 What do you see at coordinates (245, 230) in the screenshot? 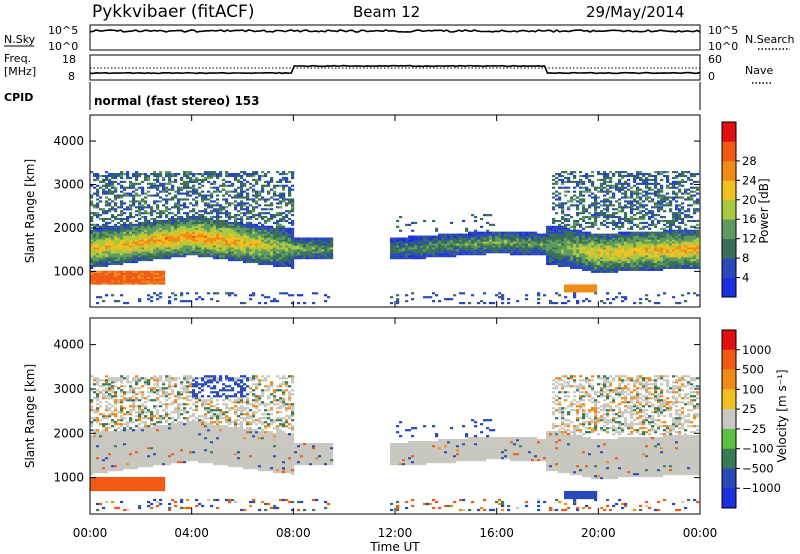
I see `power-cell-1935` at bounding box center [245, 230].